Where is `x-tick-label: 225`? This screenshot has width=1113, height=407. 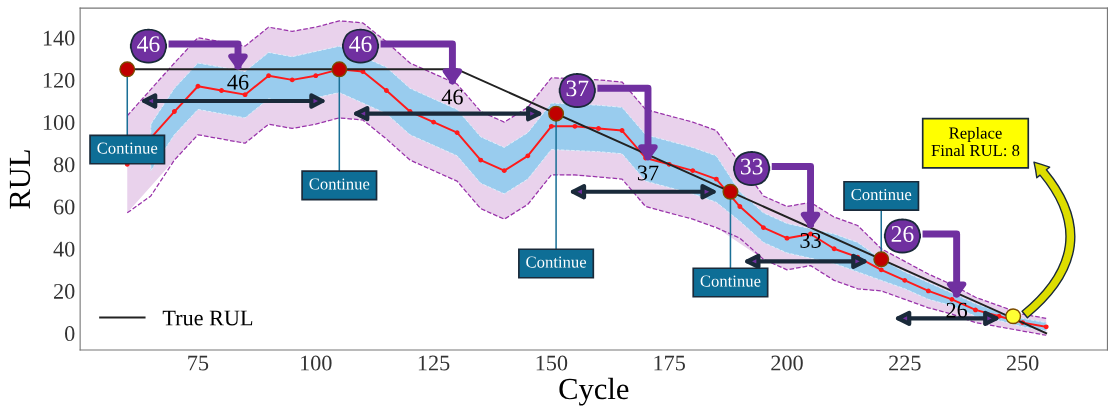
x-tick-label: 225 is located at coordinates (905, 363).